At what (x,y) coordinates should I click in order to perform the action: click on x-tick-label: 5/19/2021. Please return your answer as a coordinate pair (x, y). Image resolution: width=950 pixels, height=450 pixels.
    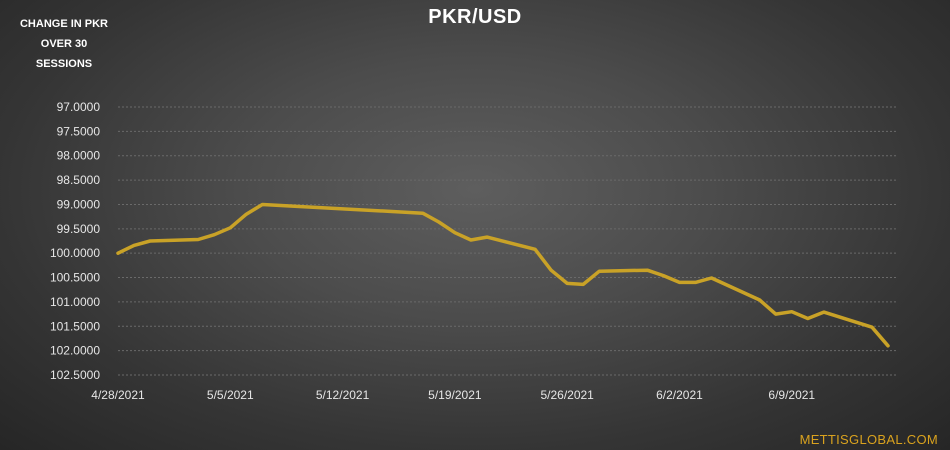
    Looking at the image, I should click on (455, 395).